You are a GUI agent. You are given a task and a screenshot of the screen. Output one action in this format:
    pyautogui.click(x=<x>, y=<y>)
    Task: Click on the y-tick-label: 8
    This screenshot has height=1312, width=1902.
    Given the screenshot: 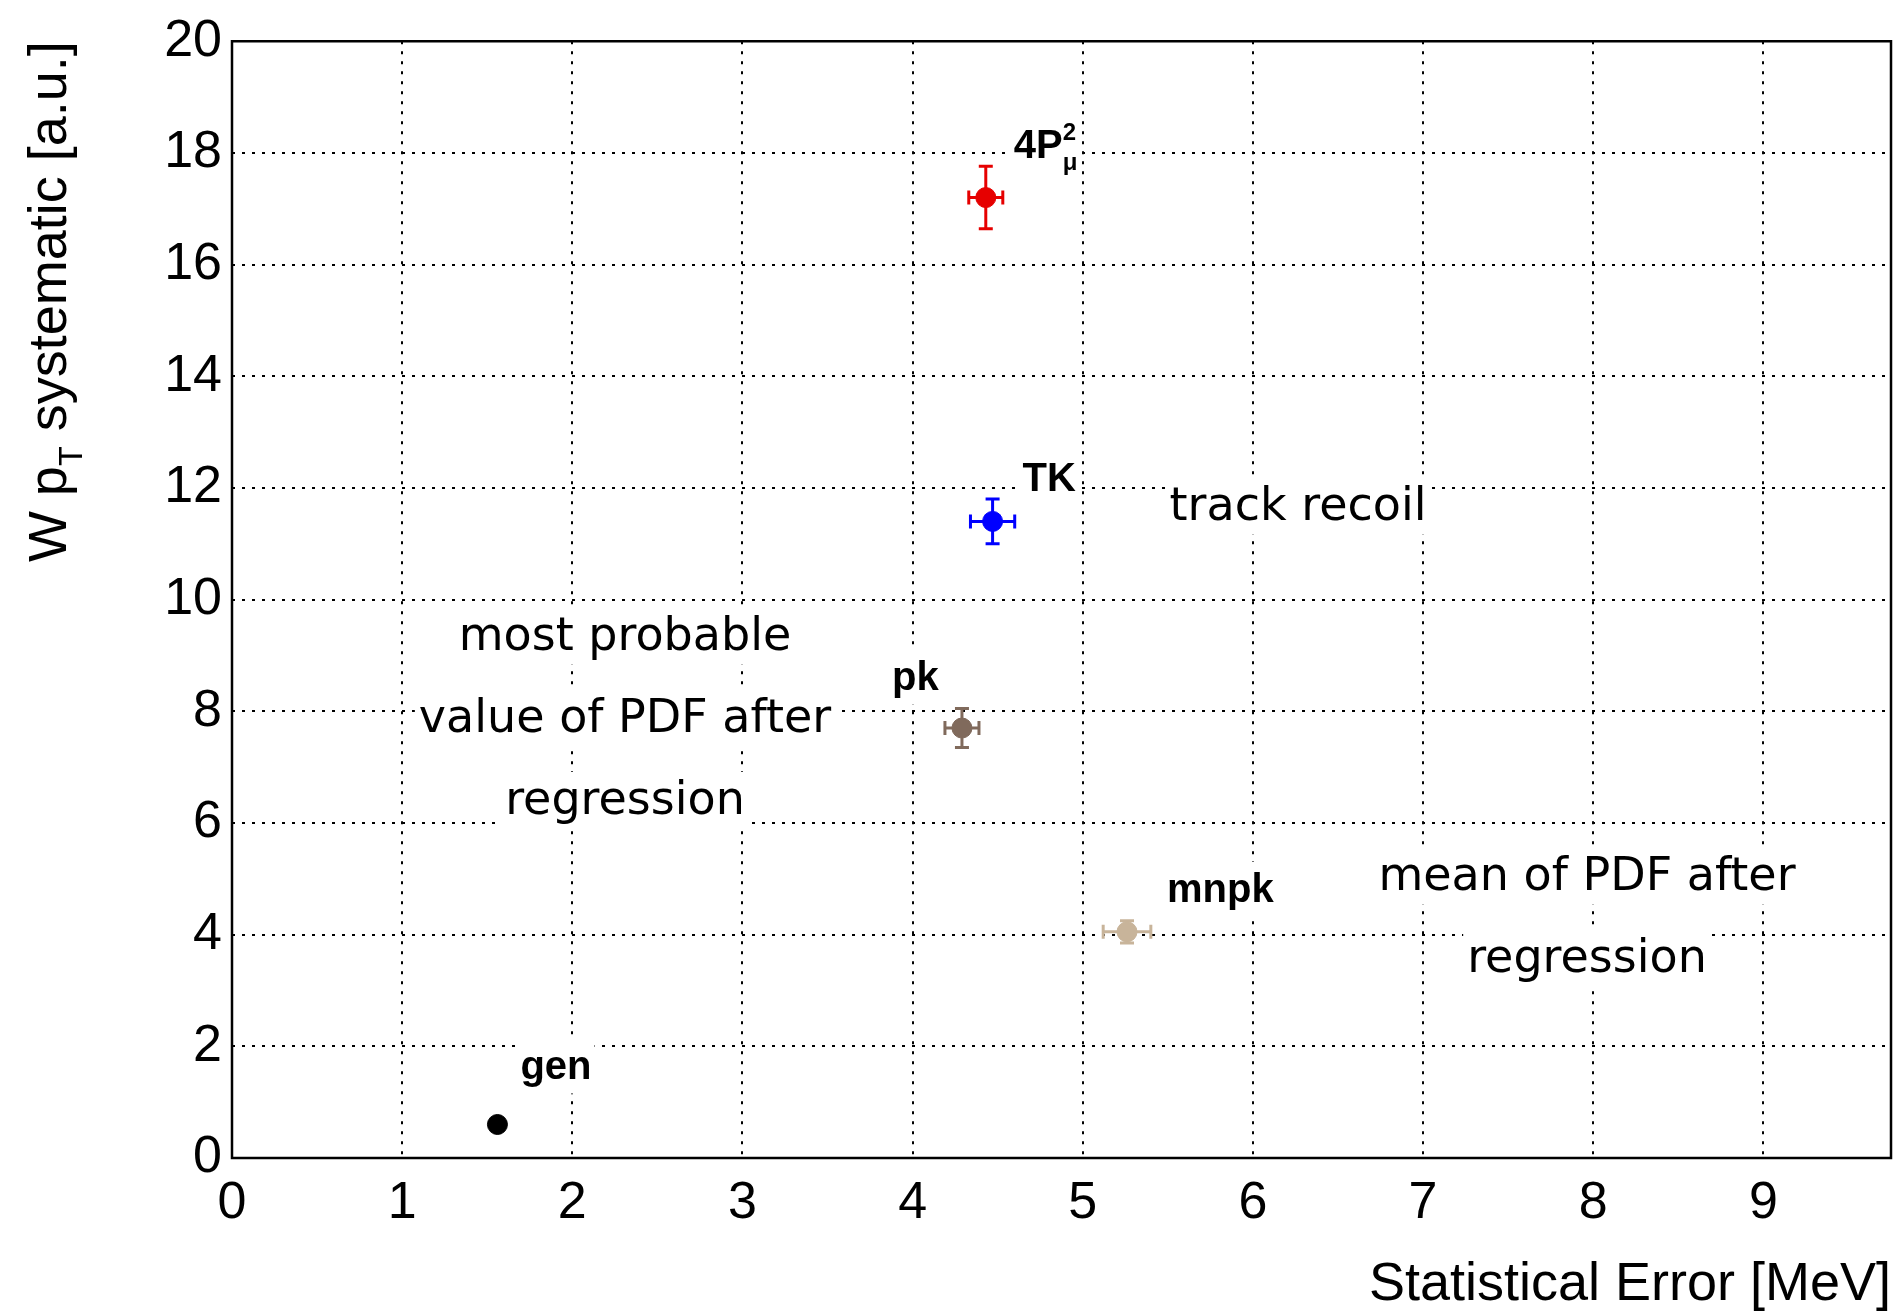 What is the action you would take?
    pyautogui.click(x=207, y=707)
    